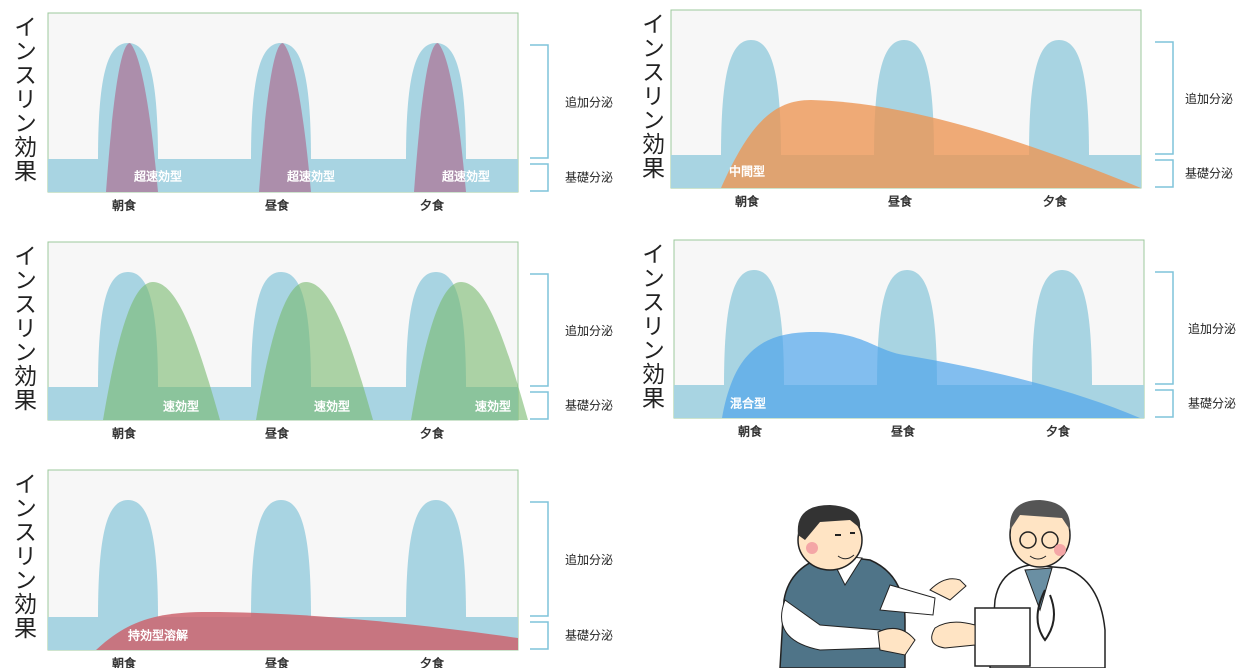  I want to click on insulin-label: 持効型溶解, so click(158, 635).